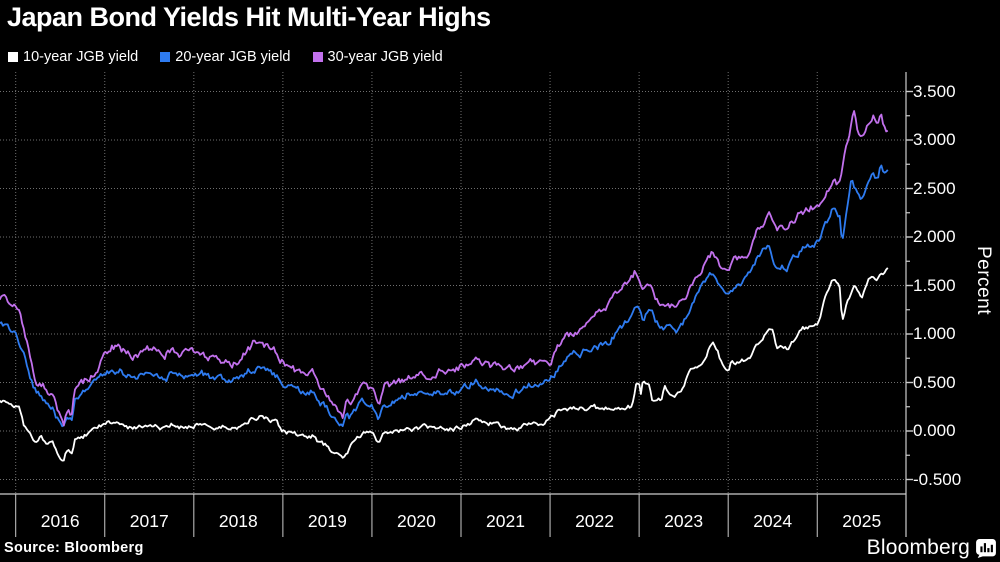 This screenshot has height=562, width=1000. I want to click on y-tick-label: 0.000, so click(934, 430).